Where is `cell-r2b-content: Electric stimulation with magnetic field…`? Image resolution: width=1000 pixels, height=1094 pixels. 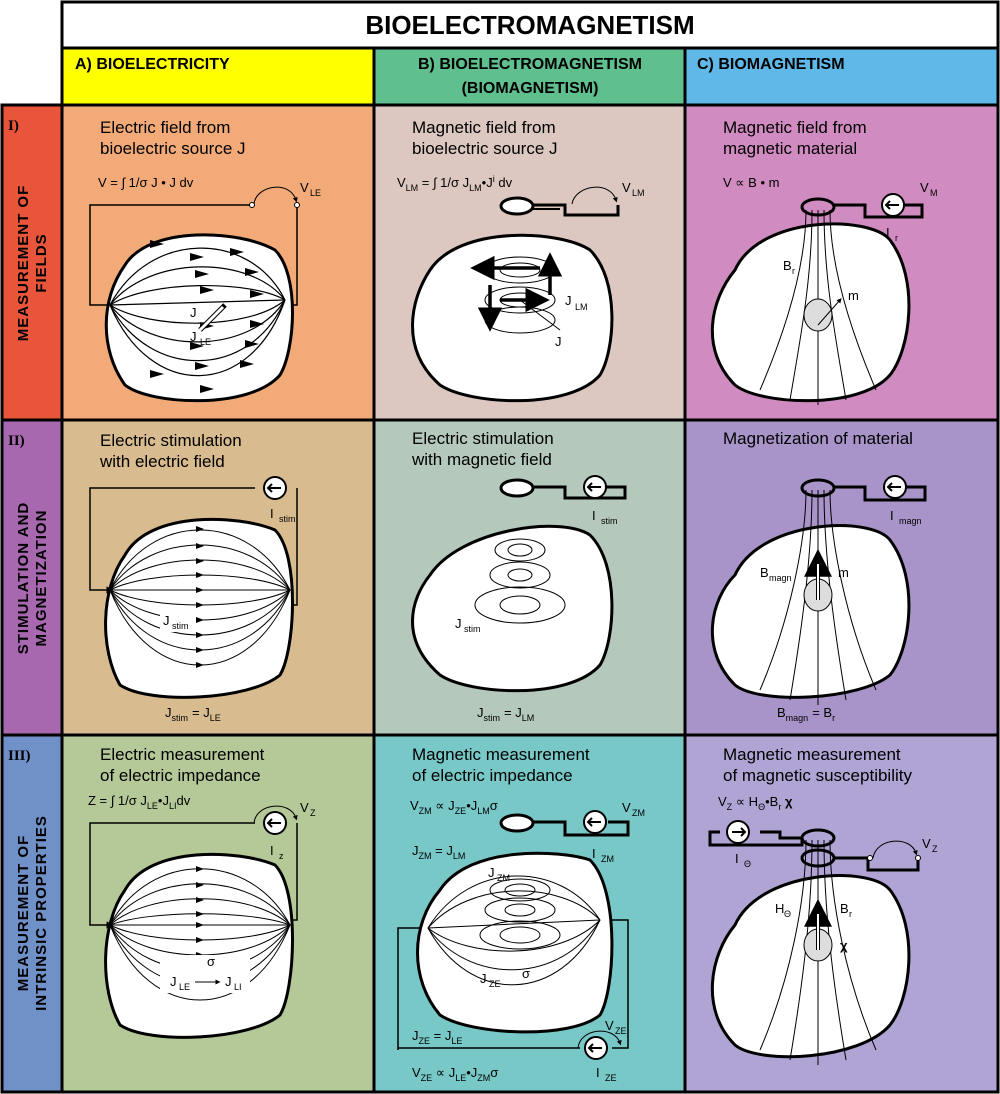
cell-r2b-content: Electric stimulation with magnetic field… is located at coordinates (519, 576).